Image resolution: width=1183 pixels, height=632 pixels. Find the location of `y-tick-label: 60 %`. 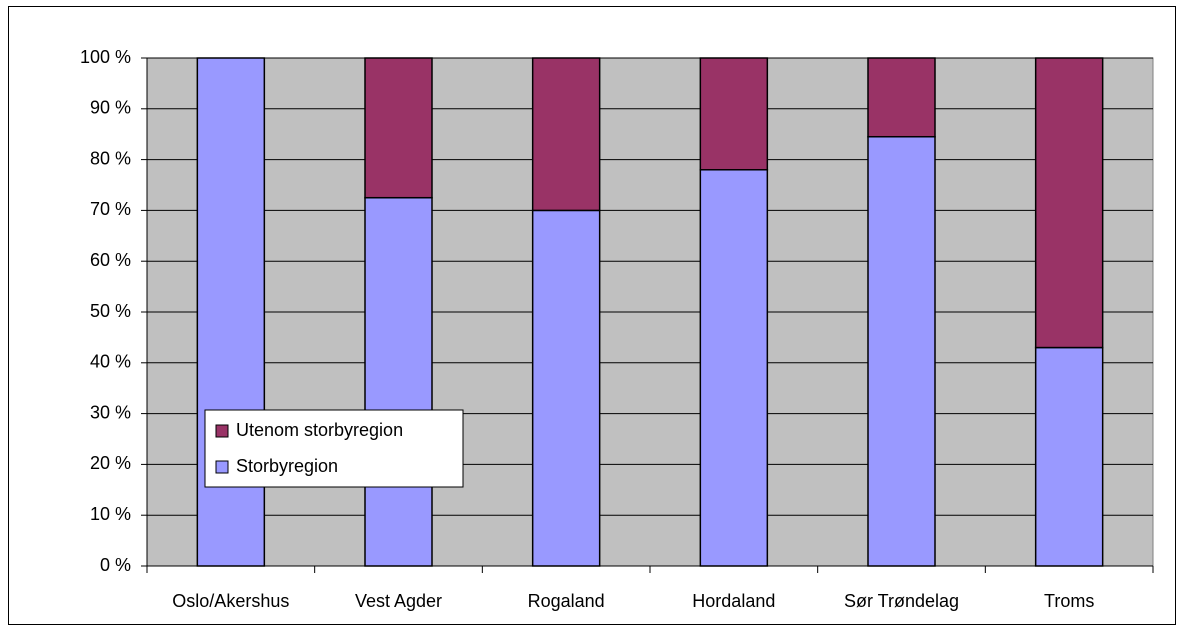

y-tick-label: 60 % is located at coordinates (110, 260).